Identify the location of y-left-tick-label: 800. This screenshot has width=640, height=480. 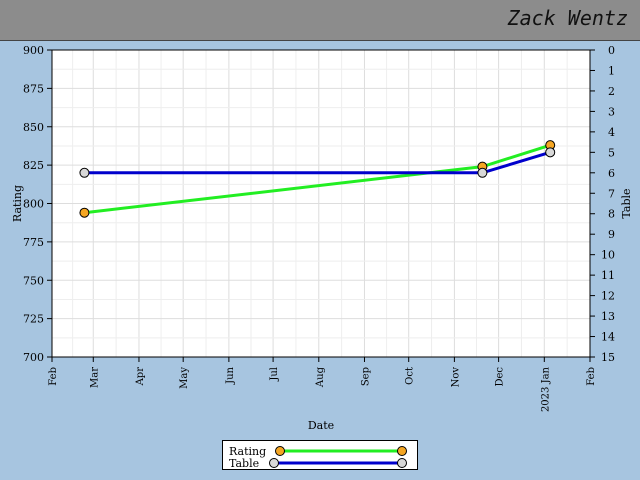
(33, 204).